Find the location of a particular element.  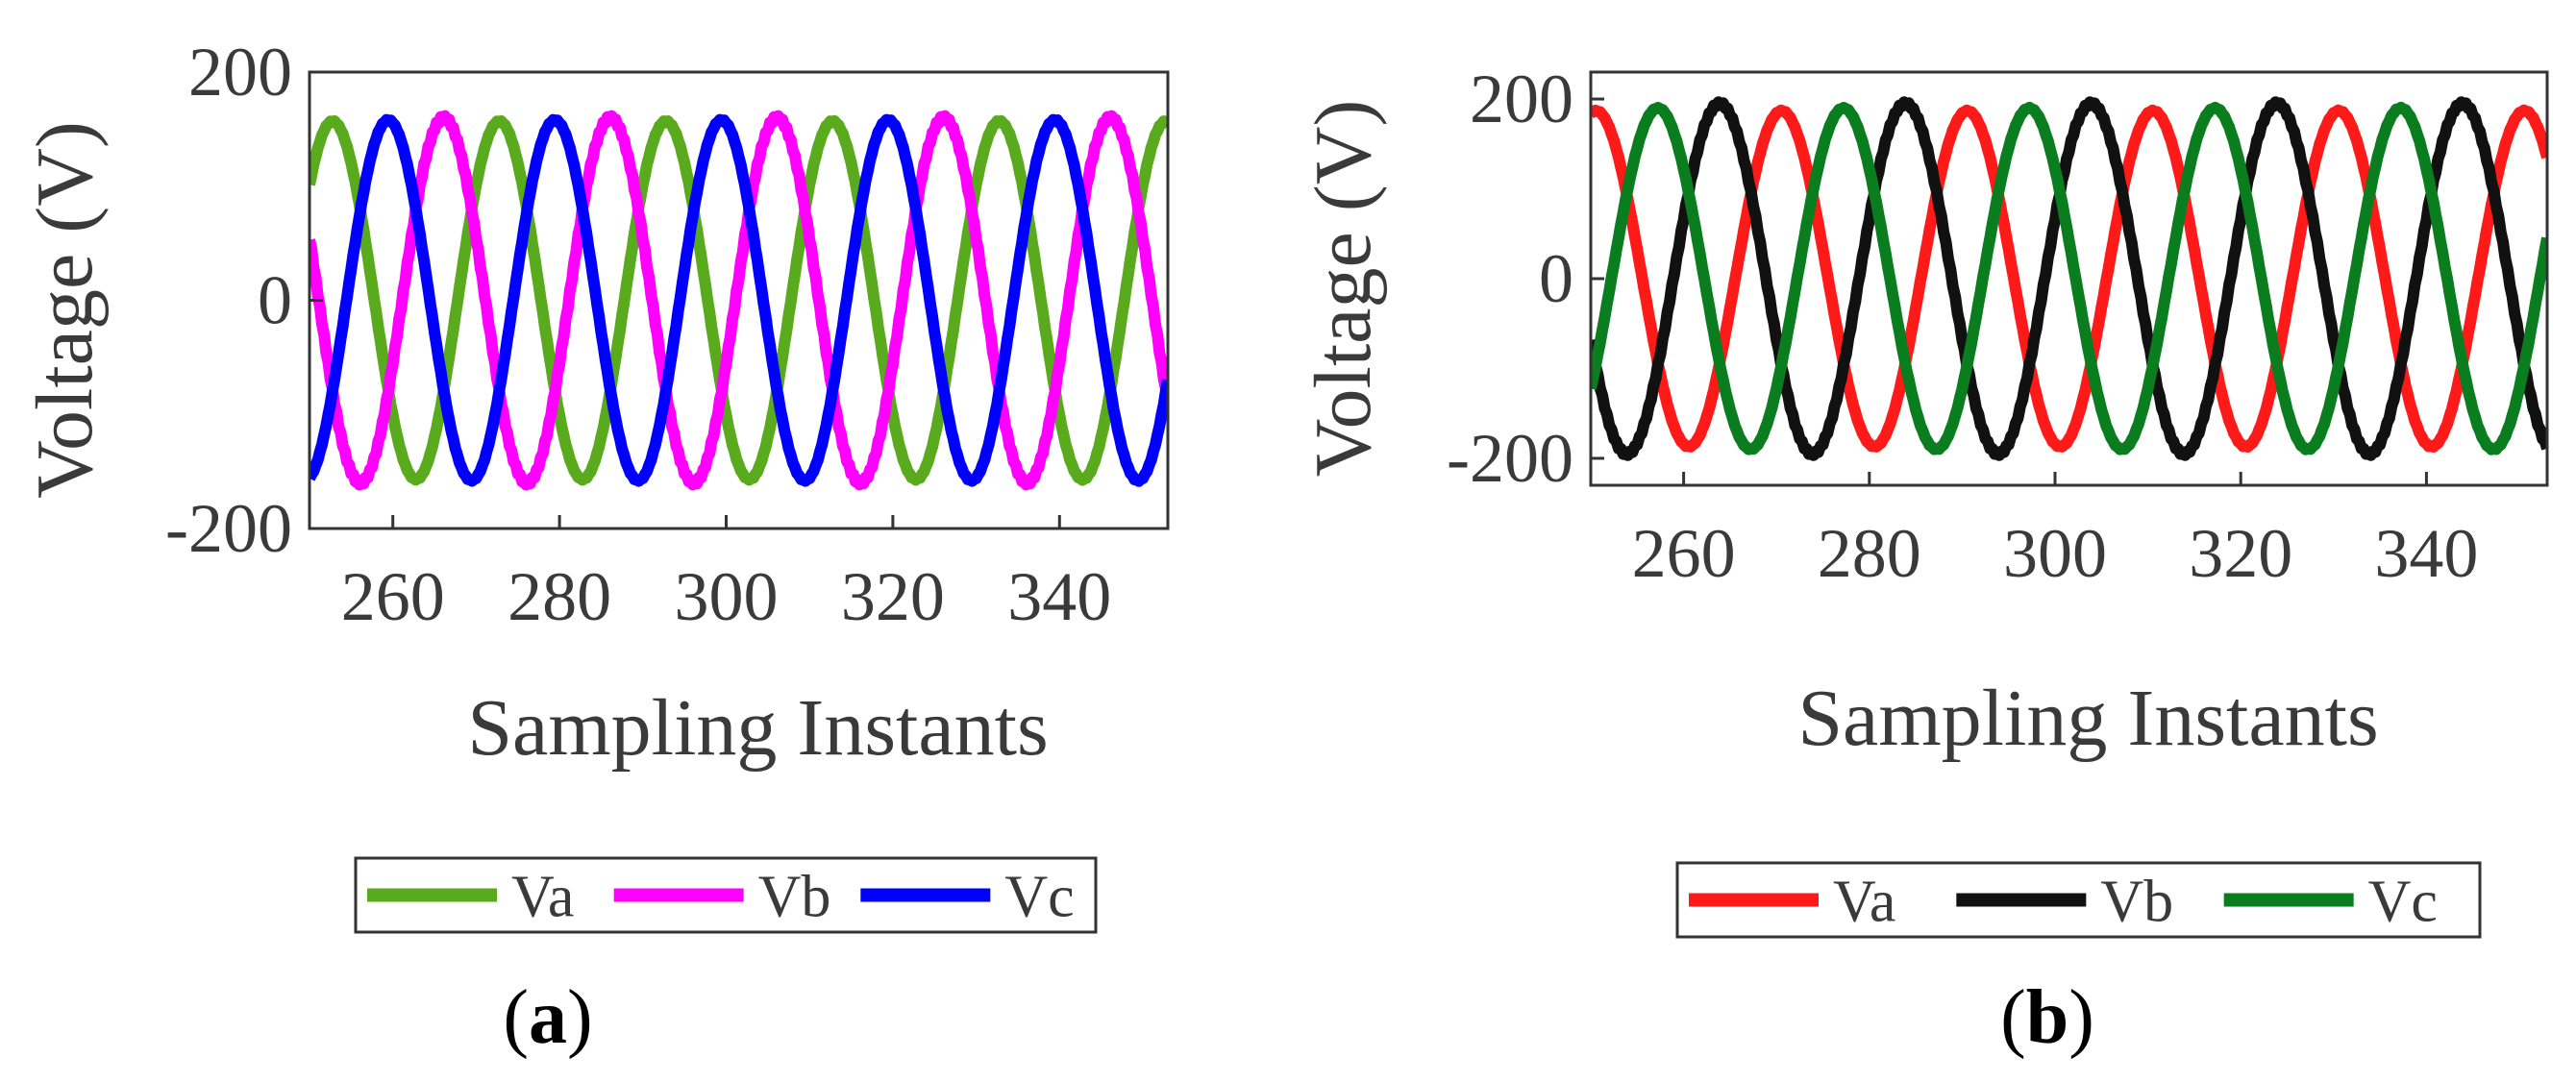

legend-a: Va Vb Vc is located at coordinates (726, 895).